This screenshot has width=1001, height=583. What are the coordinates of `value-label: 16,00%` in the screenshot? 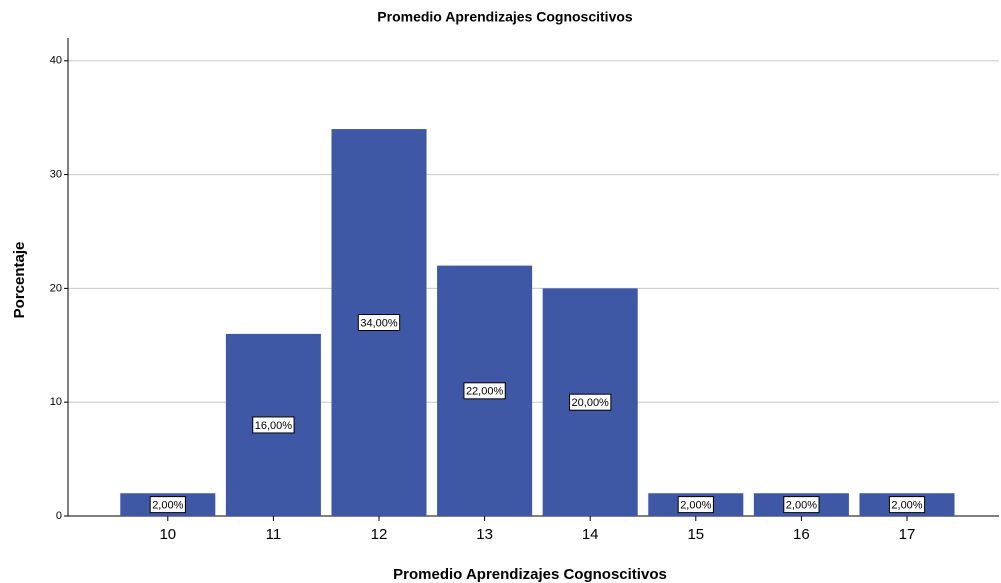 It's located at (274, 426).